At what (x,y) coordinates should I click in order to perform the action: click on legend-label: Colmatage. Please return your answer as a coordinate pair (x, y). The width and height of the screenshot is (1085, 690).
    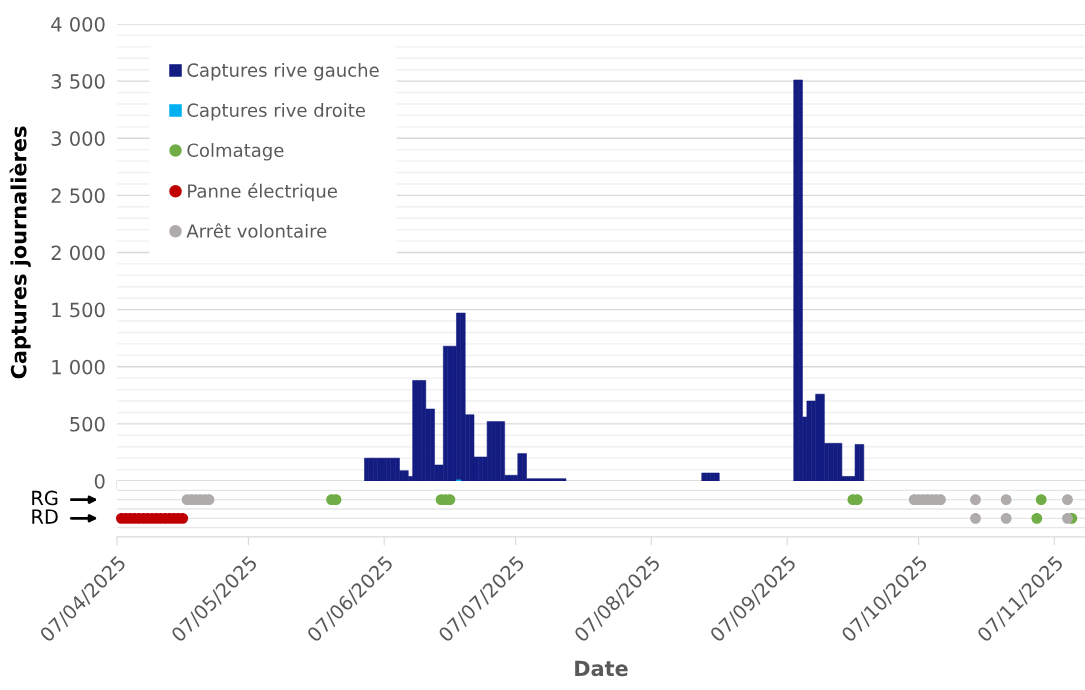
    Looking at the image, I should click on (235, 152).